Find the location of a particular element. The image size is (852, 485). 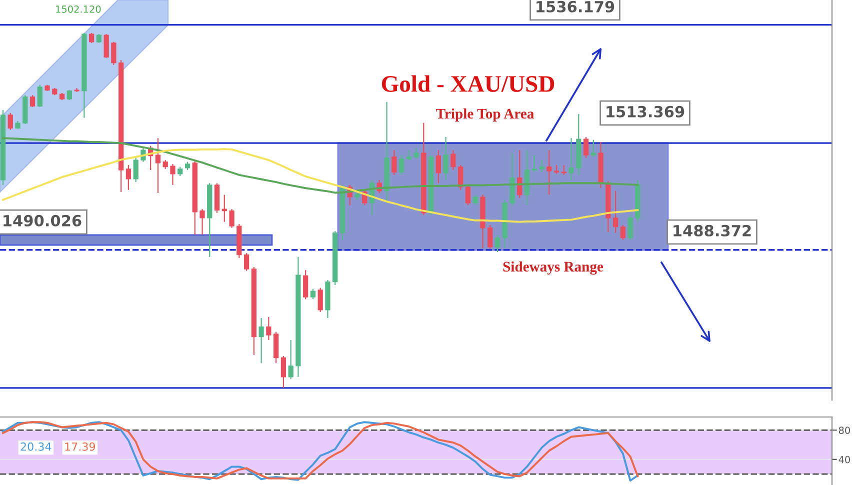

annotation: Sideways Range is located at coordinates (553, 268).